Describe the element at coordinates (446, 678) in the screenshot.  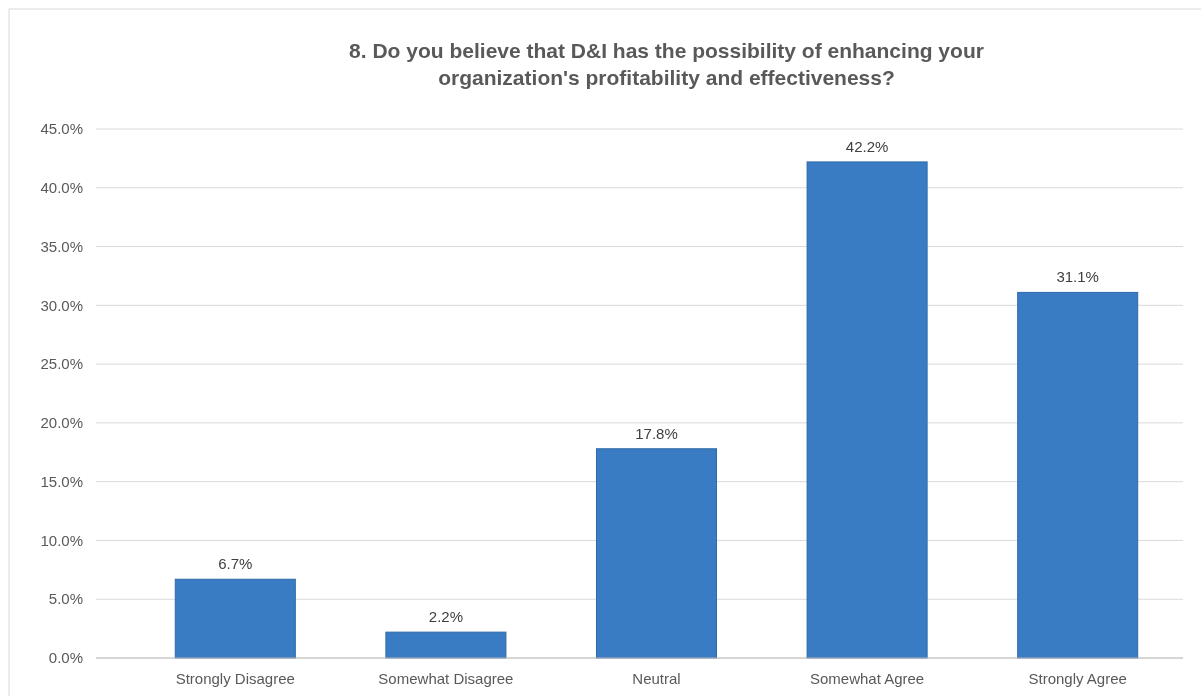
I see `x-tick-label: Somewhat Disagree` at that location.